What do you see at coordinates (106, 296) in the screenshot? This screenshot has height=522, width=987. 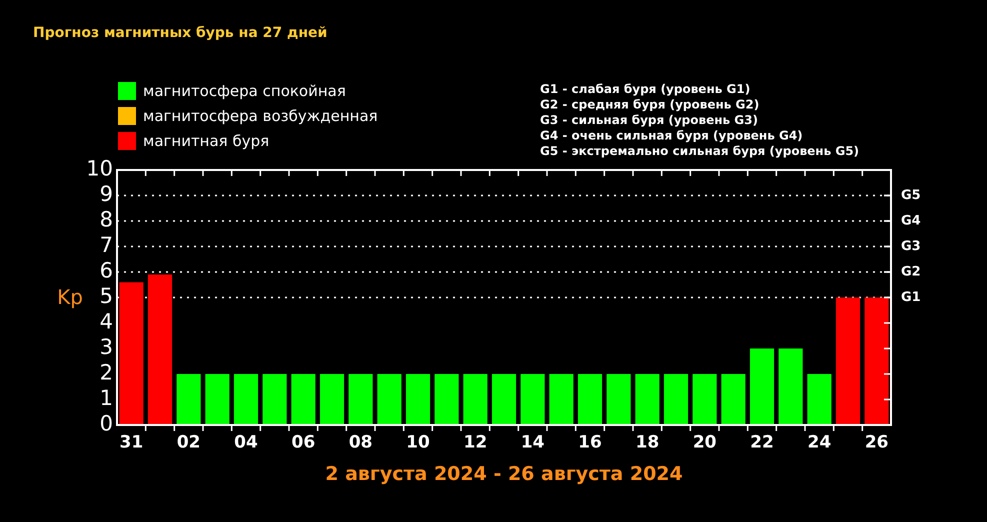 I see `y-tick-label: 5` at bounding box center [106, 296].